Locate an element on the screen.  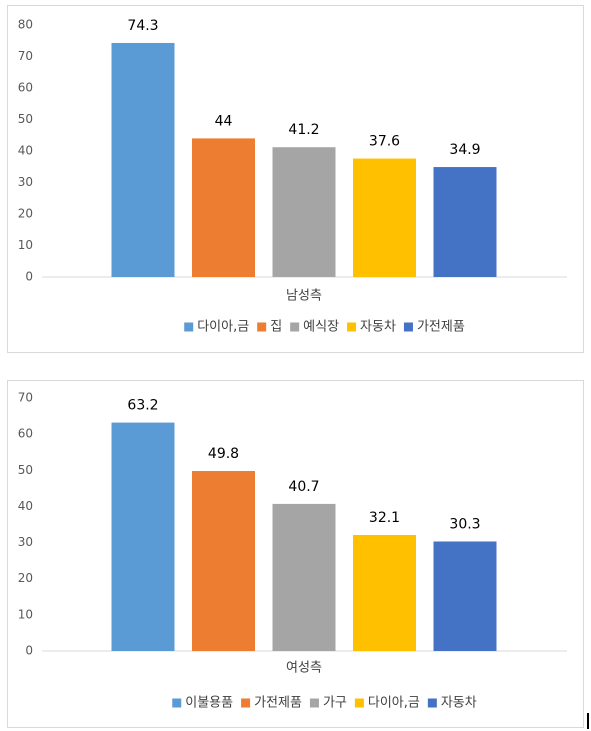
legend-label: 집 is located at coordinates (276, 327).